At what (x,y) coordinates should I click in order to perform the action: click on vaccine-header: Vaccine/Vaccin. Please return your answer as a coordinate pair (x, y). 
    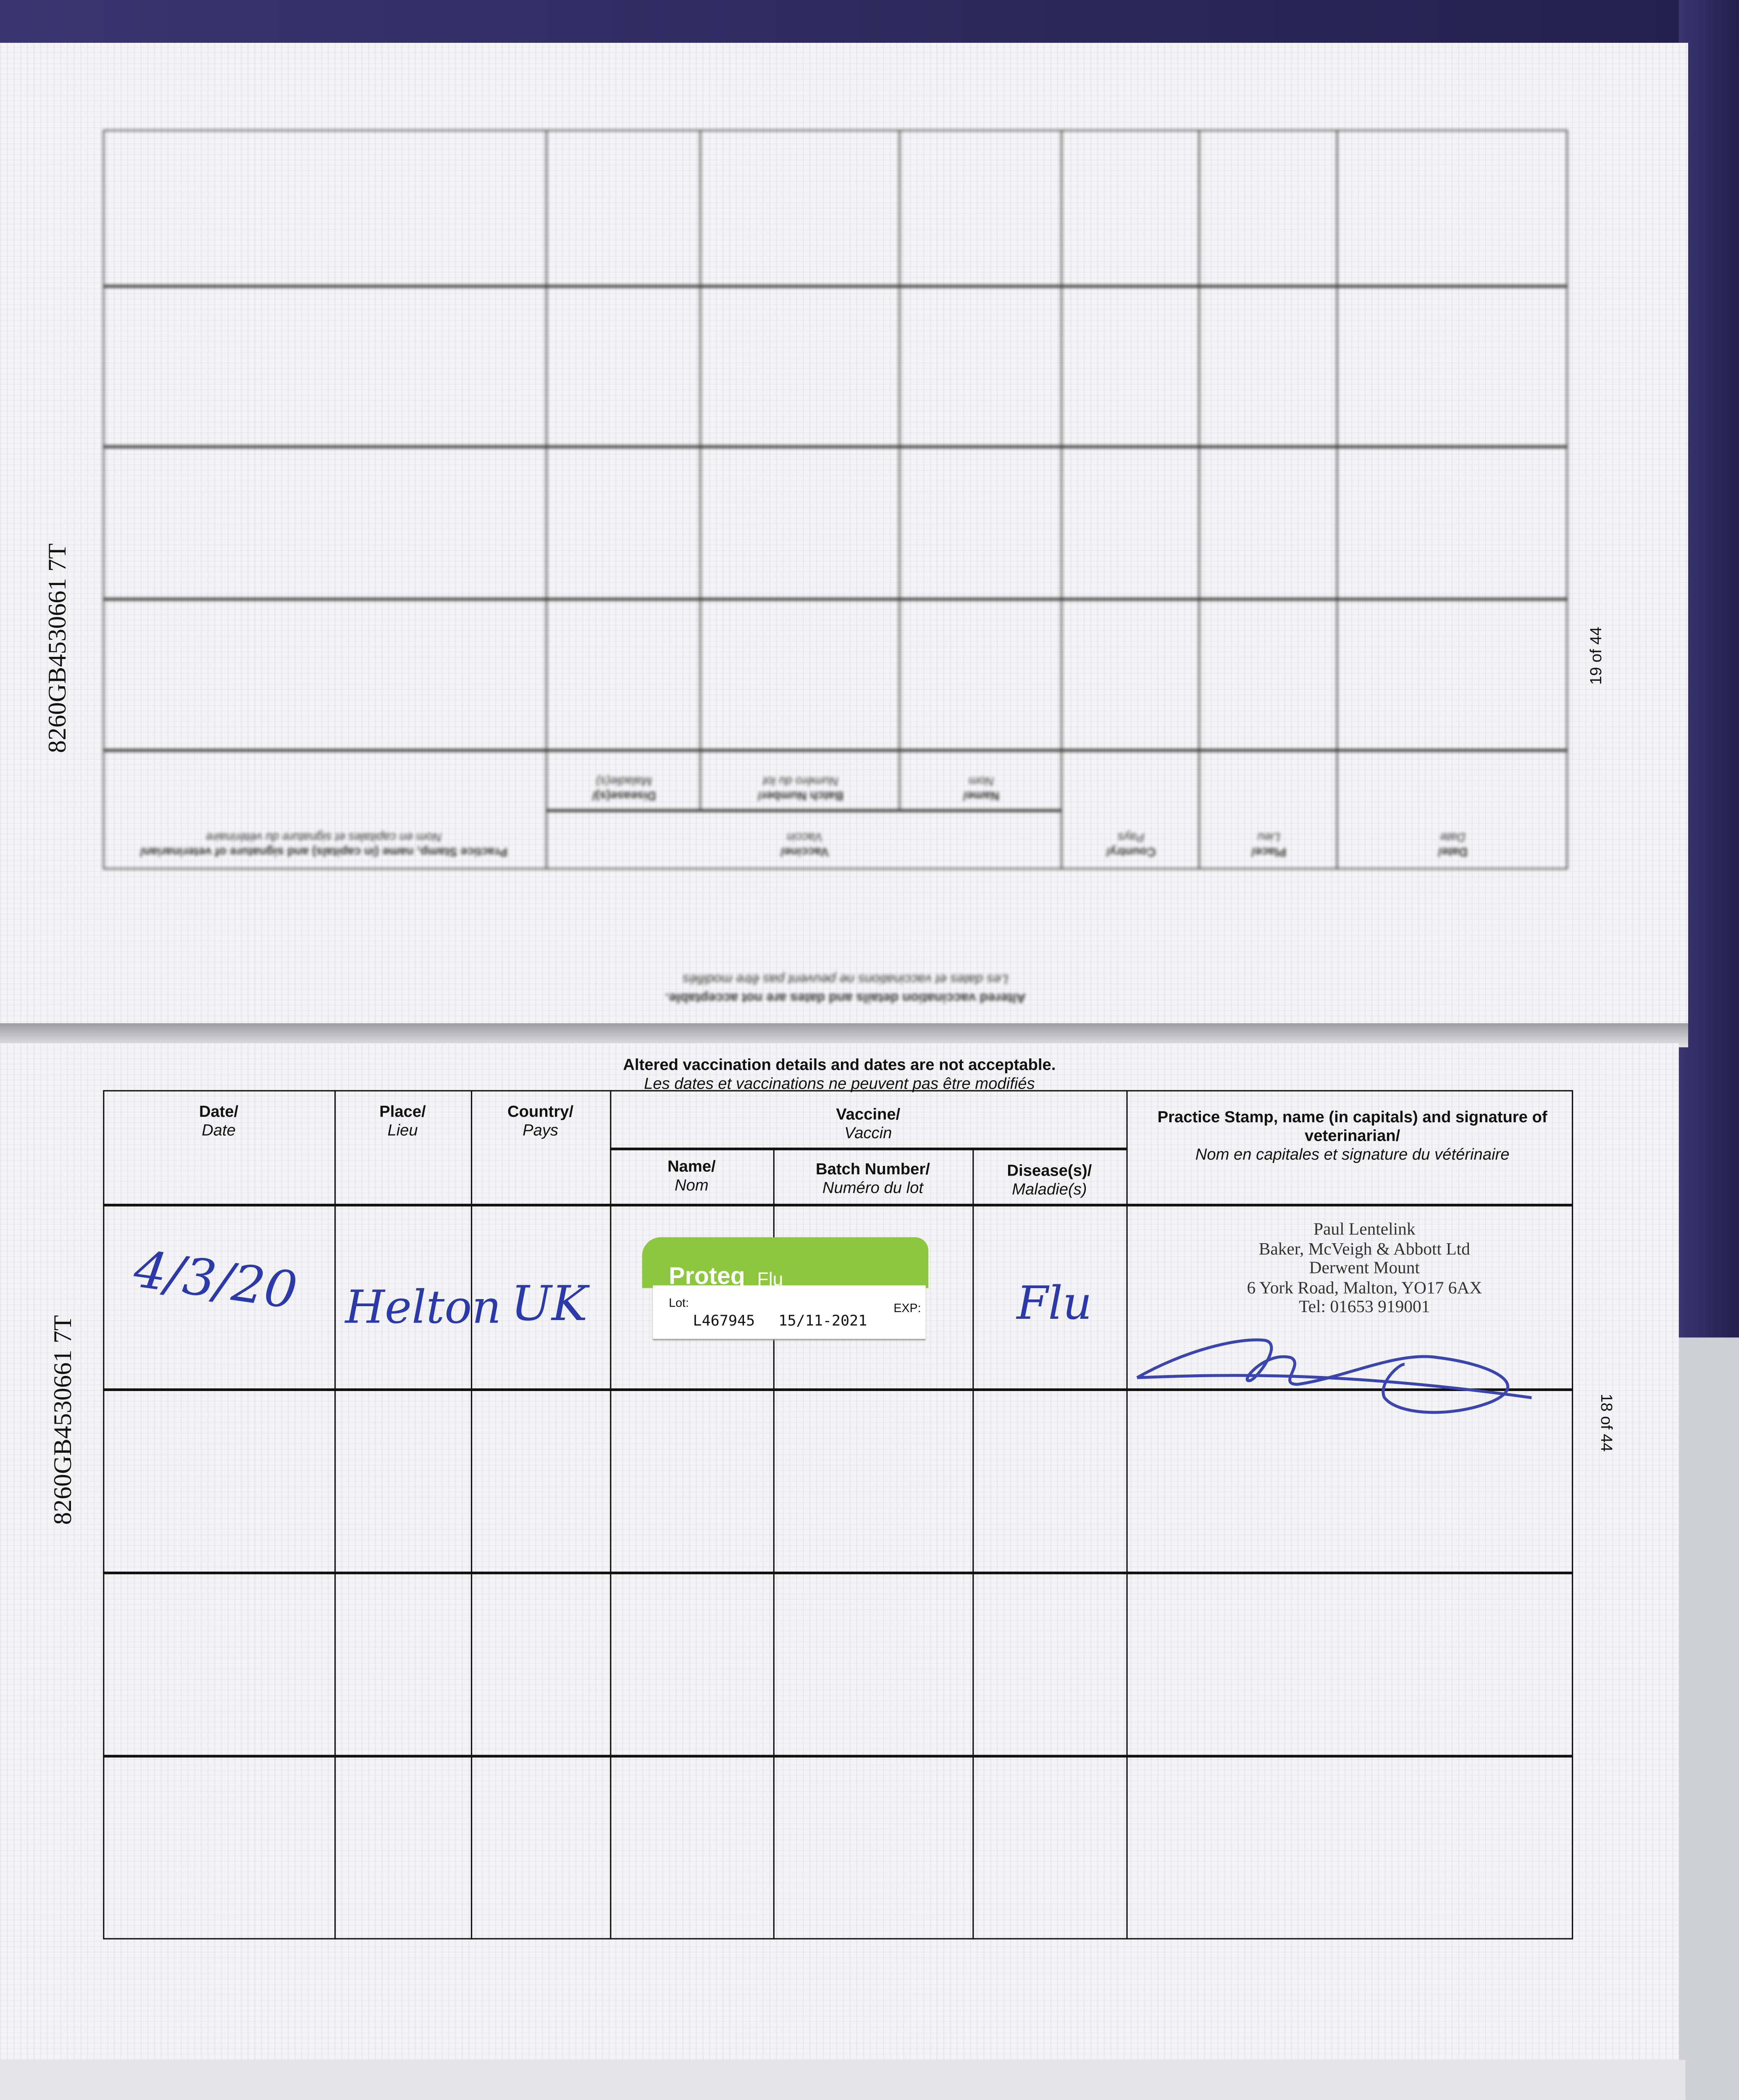
    Looking at the image, I should click on (868, 1123).